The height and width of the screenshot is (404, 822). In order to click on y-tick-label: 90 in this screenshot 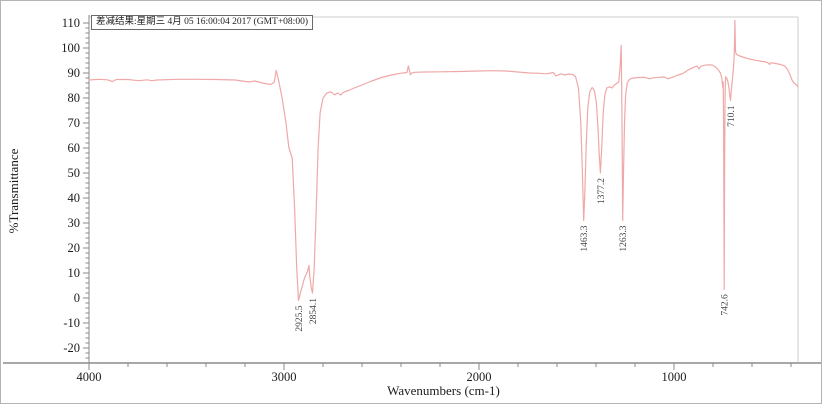, I will do `click(74, 73)`.